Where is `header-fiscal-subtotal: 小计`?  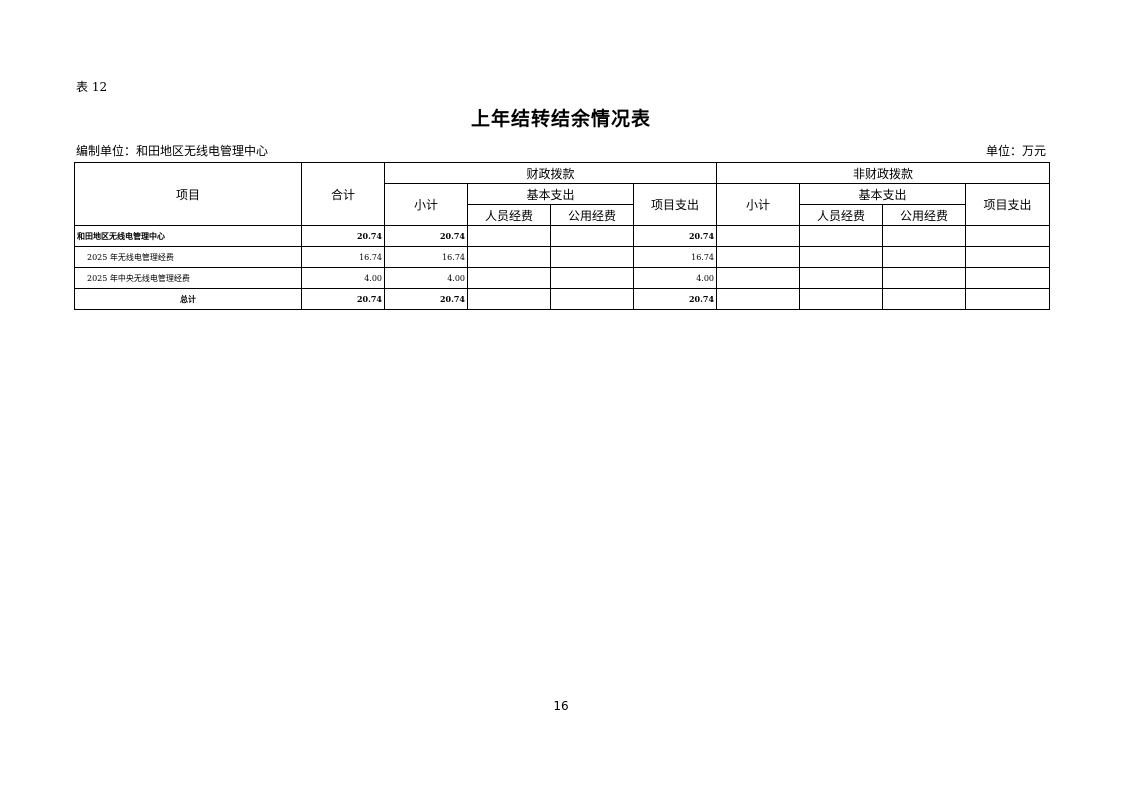 header-fiscal-subtotal: 小计 is located at coordinates (426, 204).